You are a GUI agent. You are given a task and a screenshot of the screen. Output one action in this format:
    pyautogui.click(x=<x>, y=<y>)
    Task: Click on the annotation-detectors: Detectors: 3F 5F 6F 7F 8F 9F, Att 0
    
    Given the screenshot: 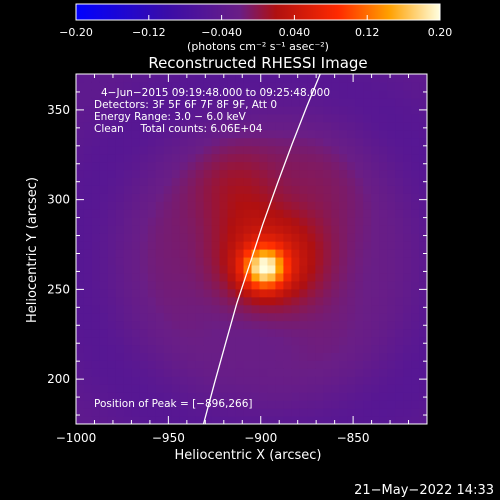 What is the action you would take?
    pyautogui.click(x=185, y=105)
    